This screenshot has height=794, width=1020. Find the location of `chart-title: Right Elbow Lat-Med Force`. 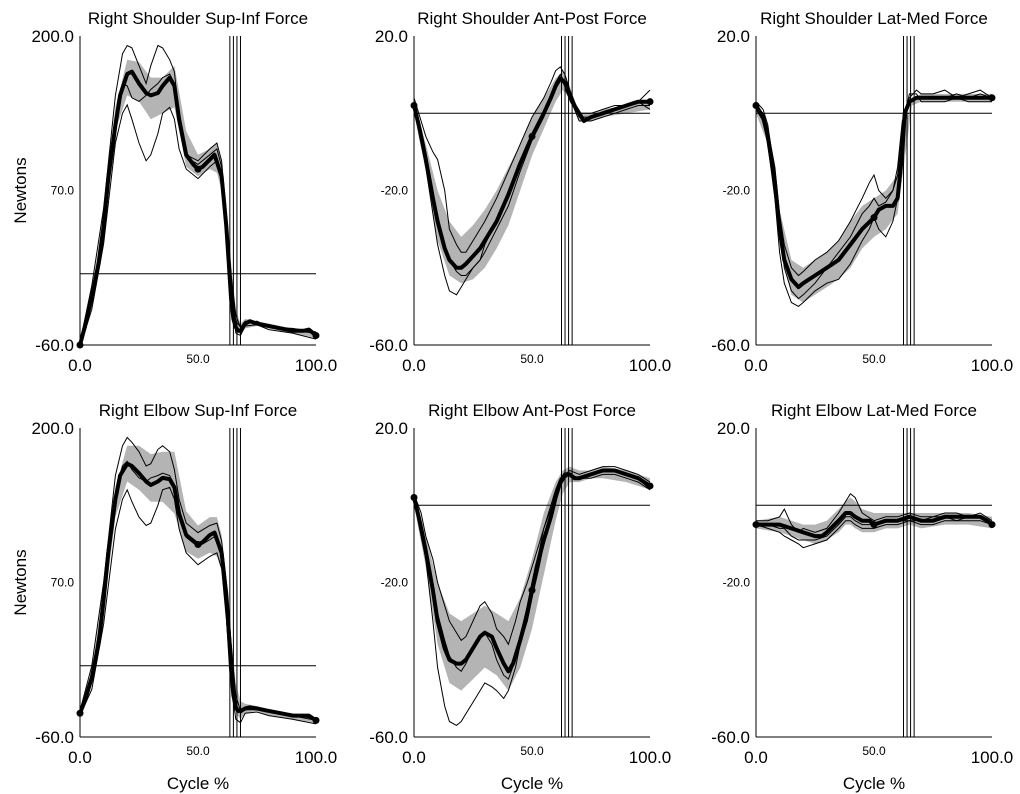

chart-title: Right Elbow Lat-Med Force is located at coordinates (874, 410).